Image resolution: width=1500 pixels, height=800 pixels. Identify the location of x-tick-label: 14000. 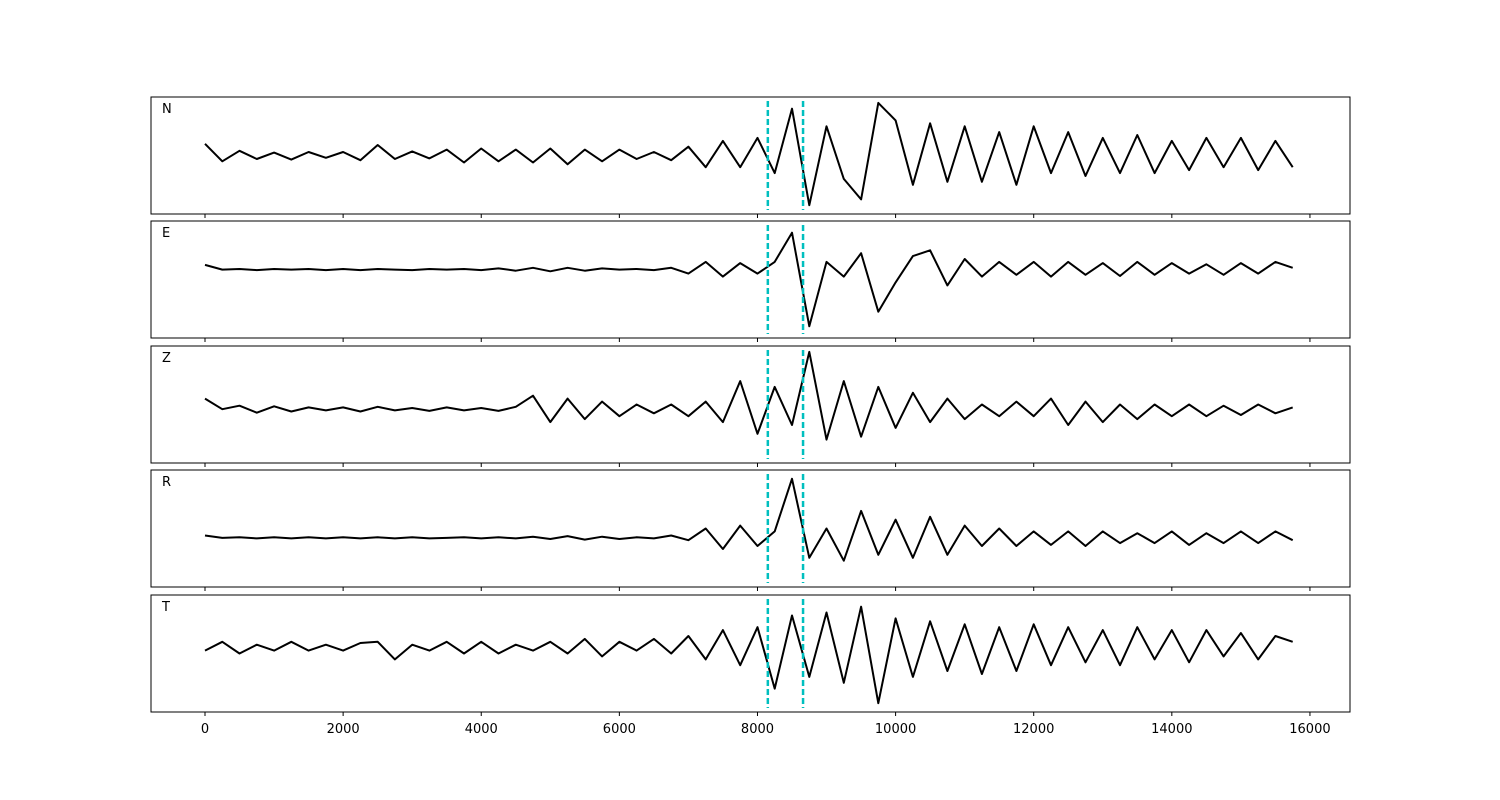
(1171, 729).